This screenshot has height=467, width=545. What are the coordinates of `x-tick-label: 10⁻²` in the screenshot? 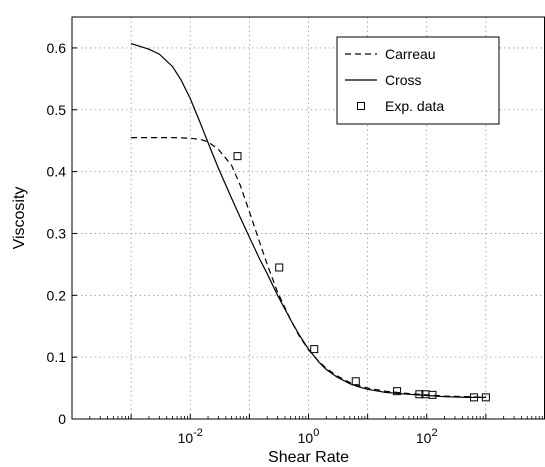 It's located at (190, 436).